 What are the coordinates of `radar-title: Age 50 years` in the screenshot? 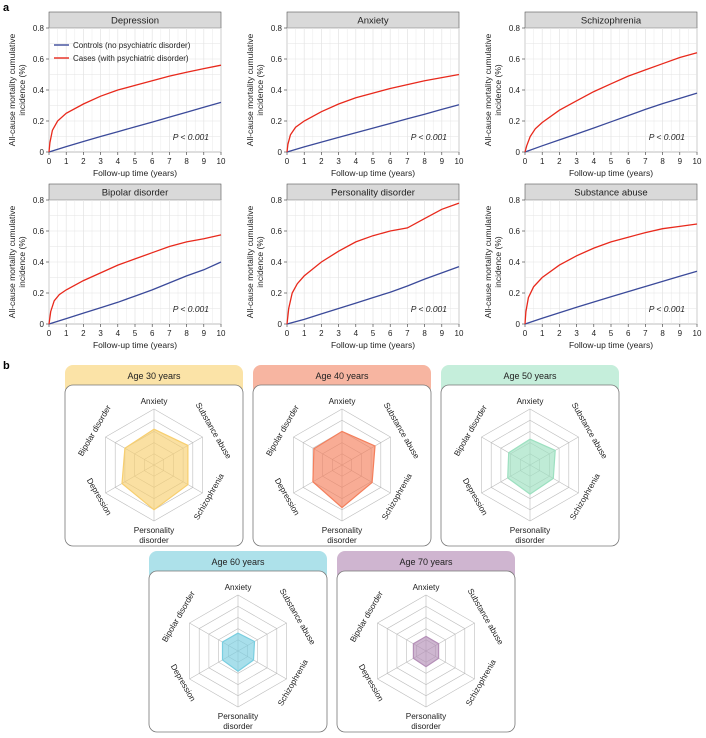 It's located at (530, 376).